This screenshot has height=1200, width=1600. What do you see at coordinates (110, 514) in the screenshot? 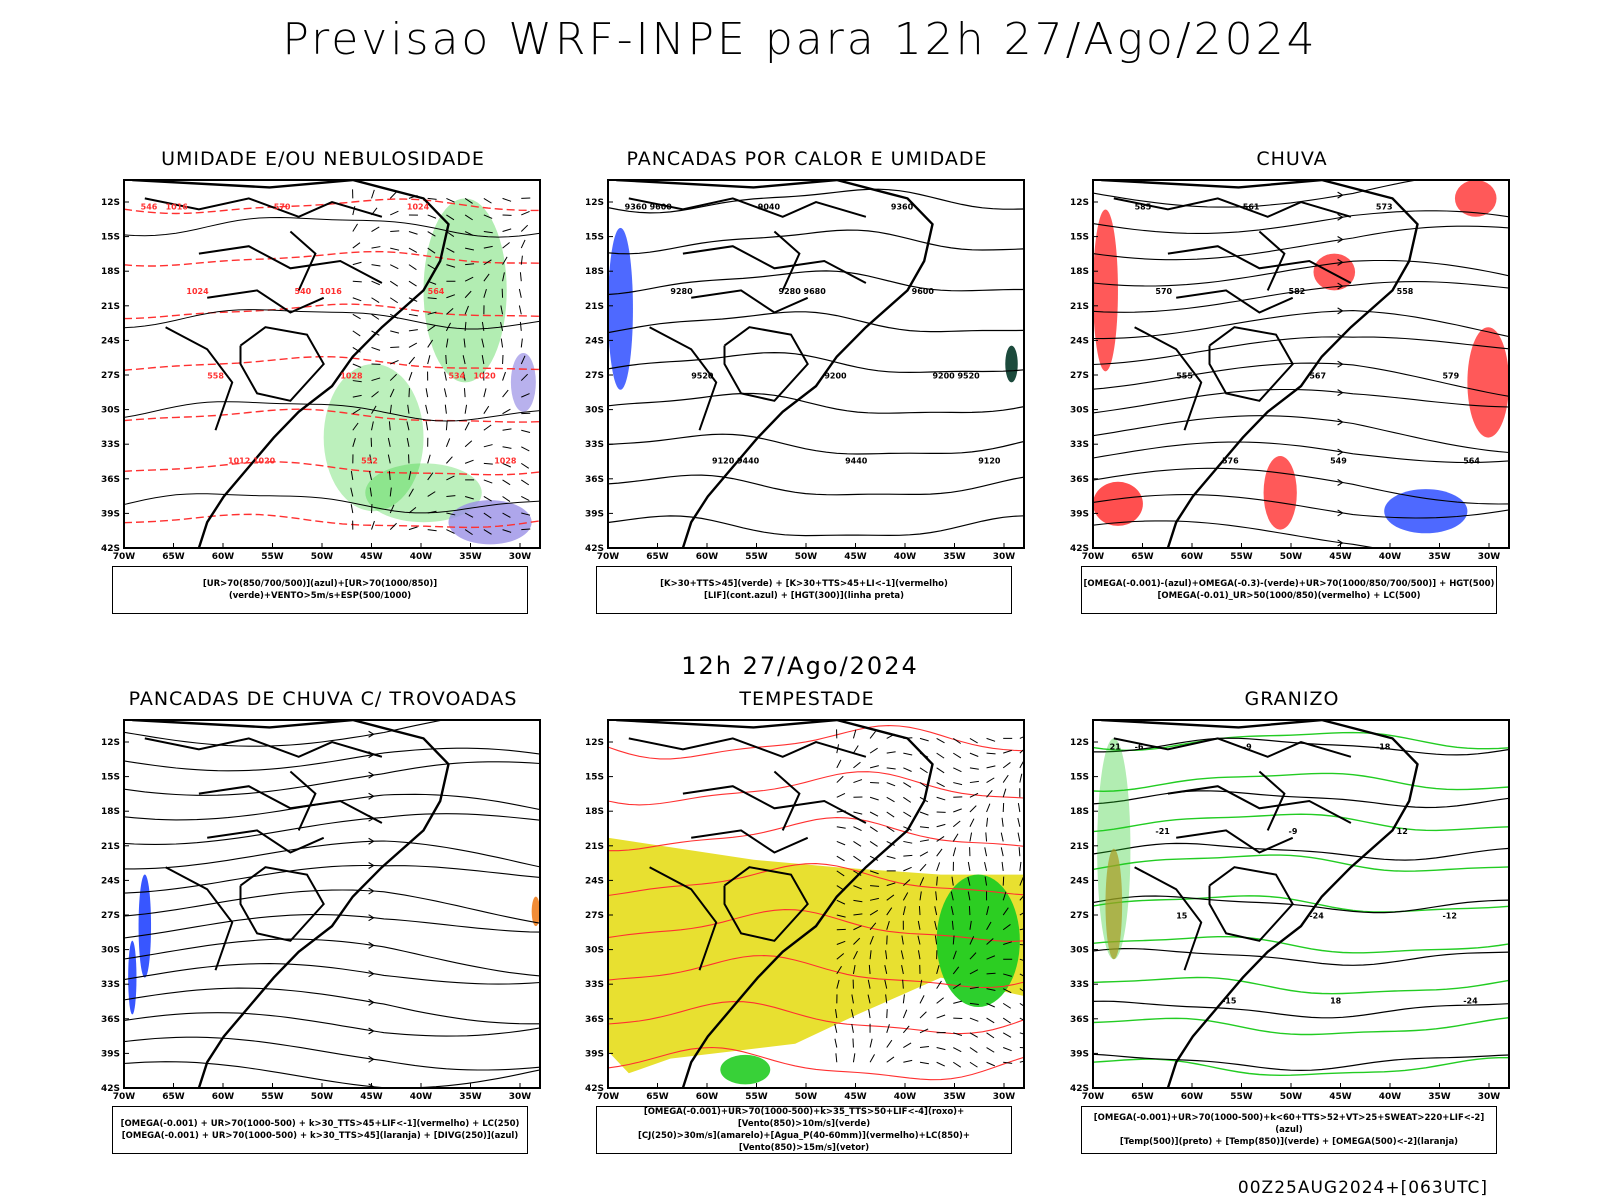
I see `lat-tick-label: 39S` at bounding box center [110, 514].